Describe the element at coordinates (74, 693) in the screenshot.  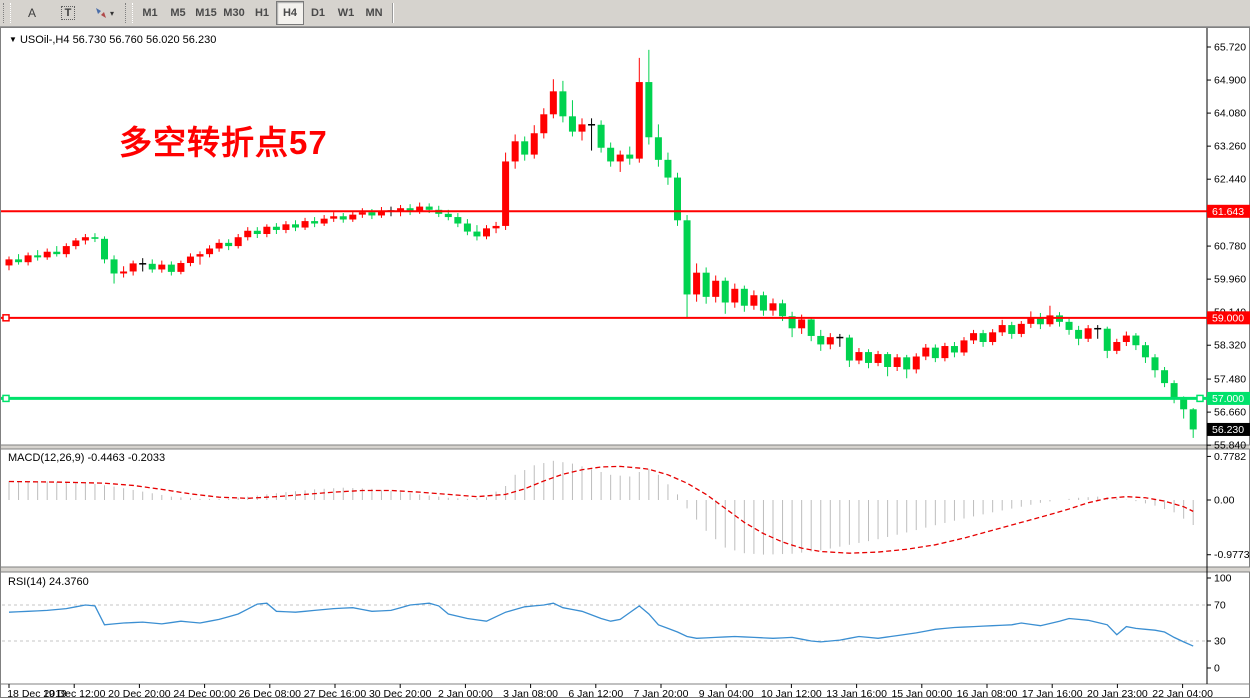
I see `svg-text: 19 Dec 12:00` at that location.